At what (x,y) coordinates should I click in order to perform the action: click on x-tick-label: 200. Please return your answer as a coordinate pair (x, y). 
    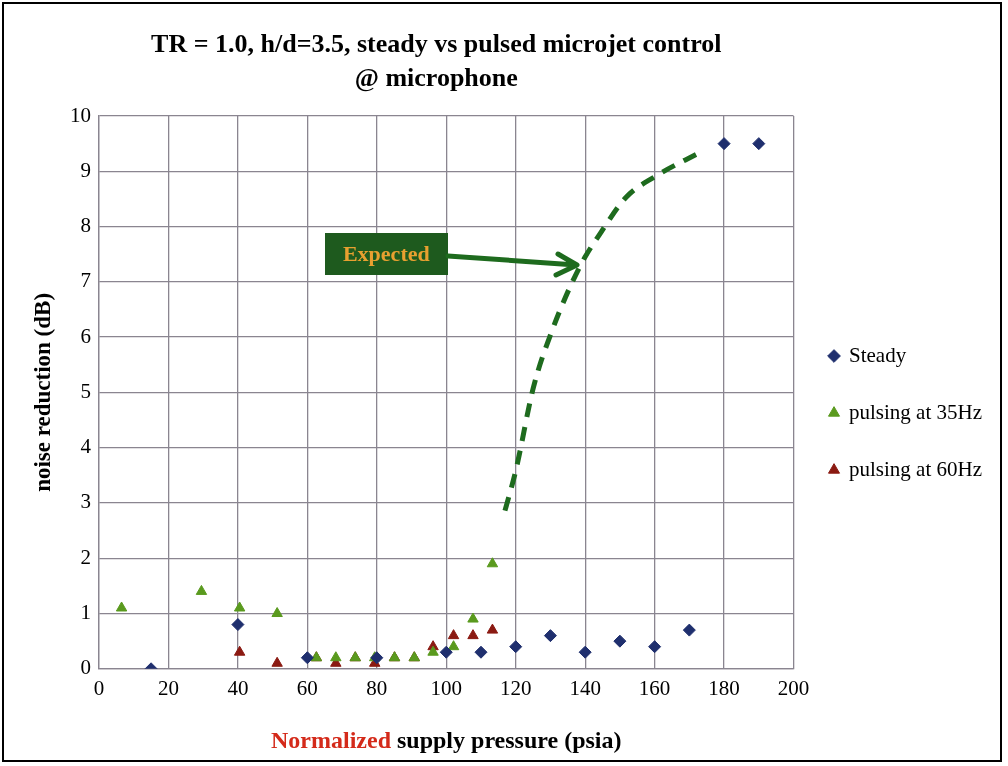
    Looking at the image, I should click on (793, 687).